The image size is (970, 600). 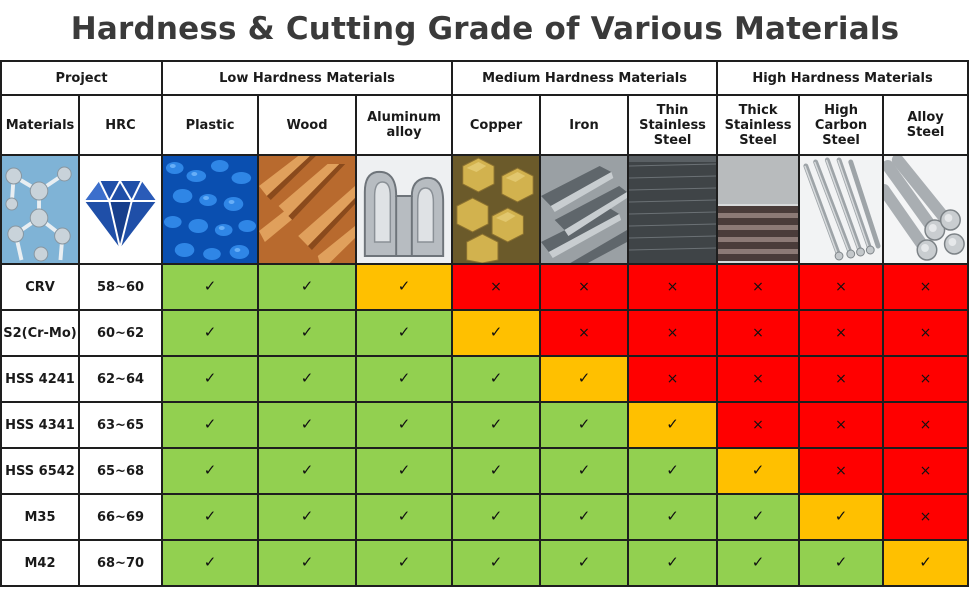 What do you see at coordinates (40, 425) in the screenshot?
I see `material-name-cell: HSS 4341` at bounding box center [40, 425].